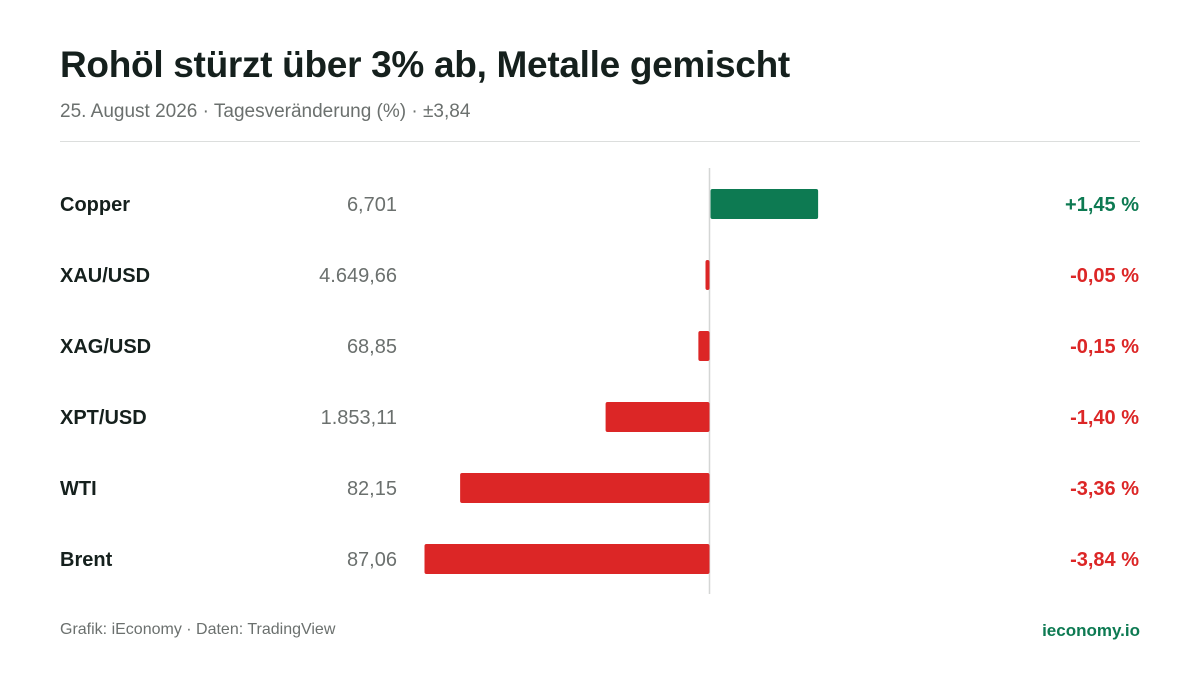  Describe the element at coordinates (1104, 347) in the screenshot. I see `change-label: -0,15 %` at that location.